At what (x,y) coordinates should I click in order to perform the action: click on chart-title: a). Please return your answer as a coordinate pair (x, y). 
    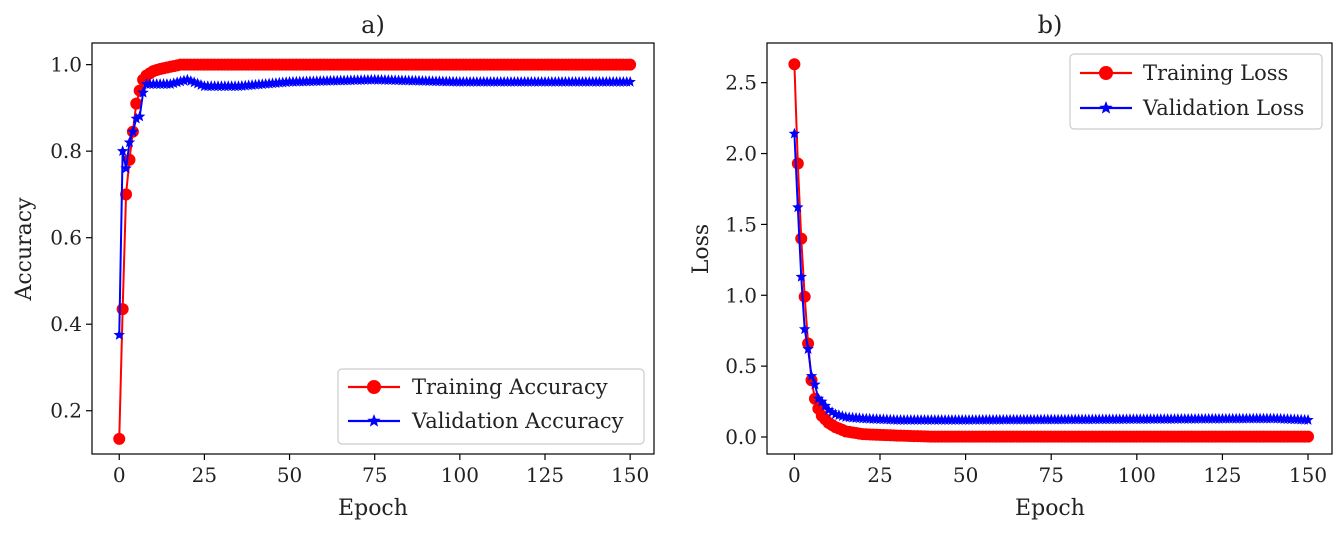
    Looking at the image, I should click on (373, 25).